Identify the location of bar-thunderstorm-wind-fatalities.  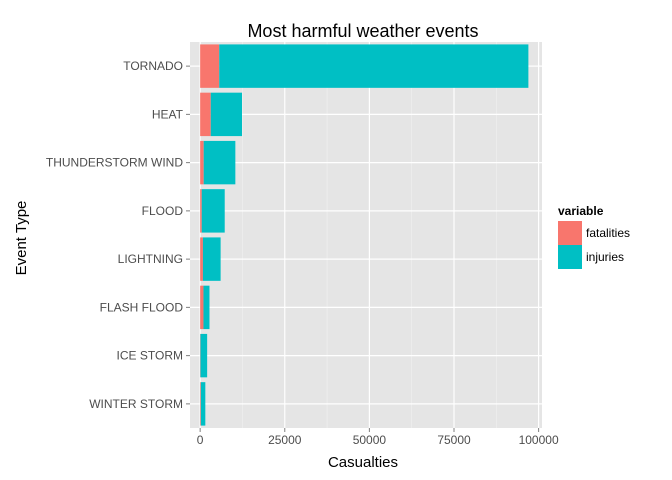
(202, 162).